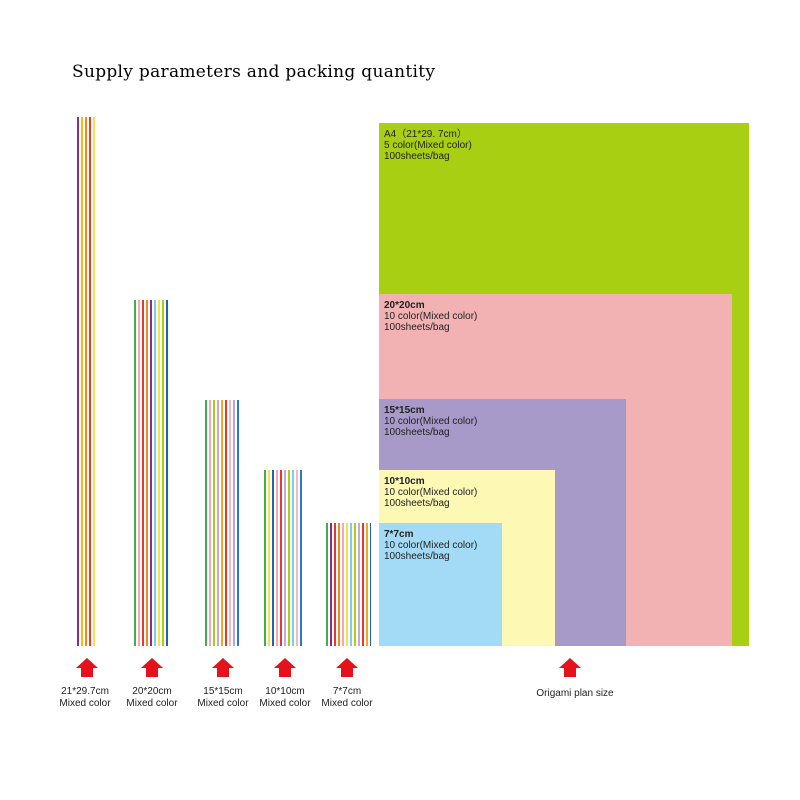 The height and width of the screenshot is (800, 800). Describe the element at coordinates (431, 545) in the screenshot. I see `panel-7x7-colors: 10 color(Mixed color)` at that location.